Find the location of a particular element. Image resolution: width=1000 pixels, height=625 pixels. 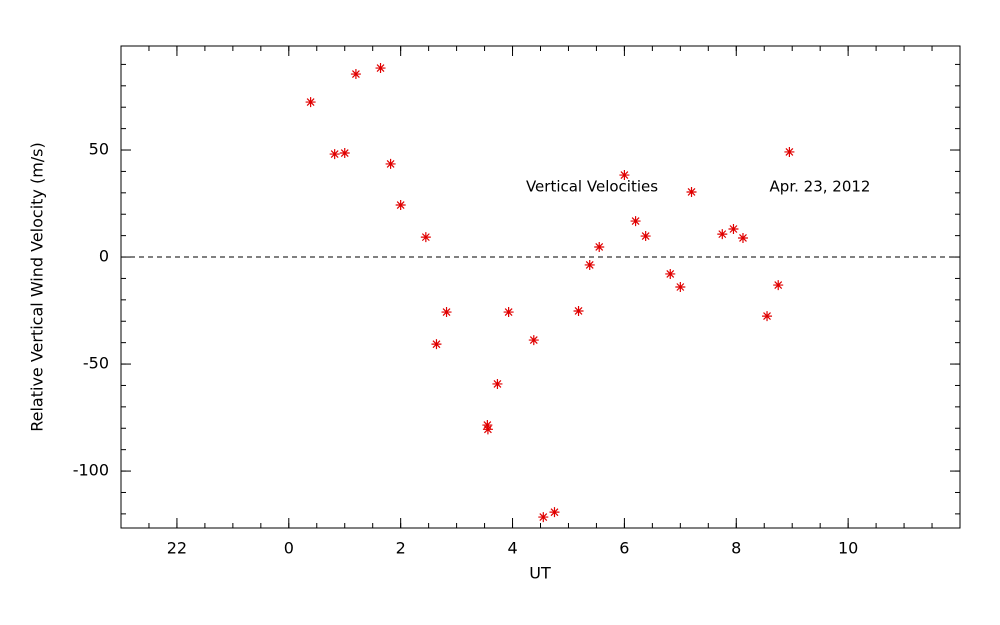

x-tick-label: 0 is located at coordinates (289, 548).